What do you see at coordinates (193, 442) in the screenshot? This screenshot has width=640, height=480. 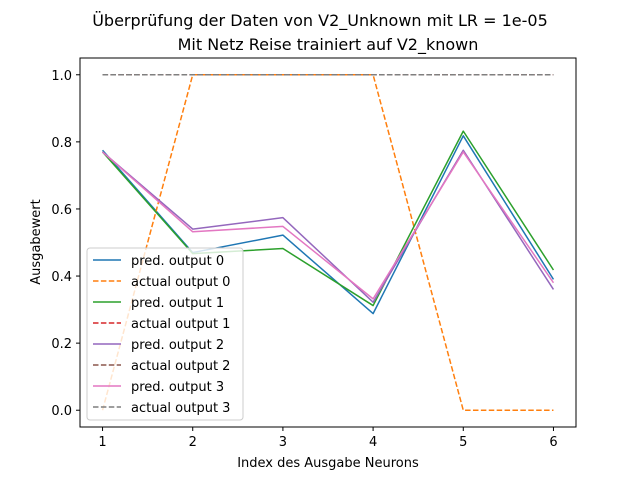 I see `x-tick-label: 2` at bounding box center [193, 442].